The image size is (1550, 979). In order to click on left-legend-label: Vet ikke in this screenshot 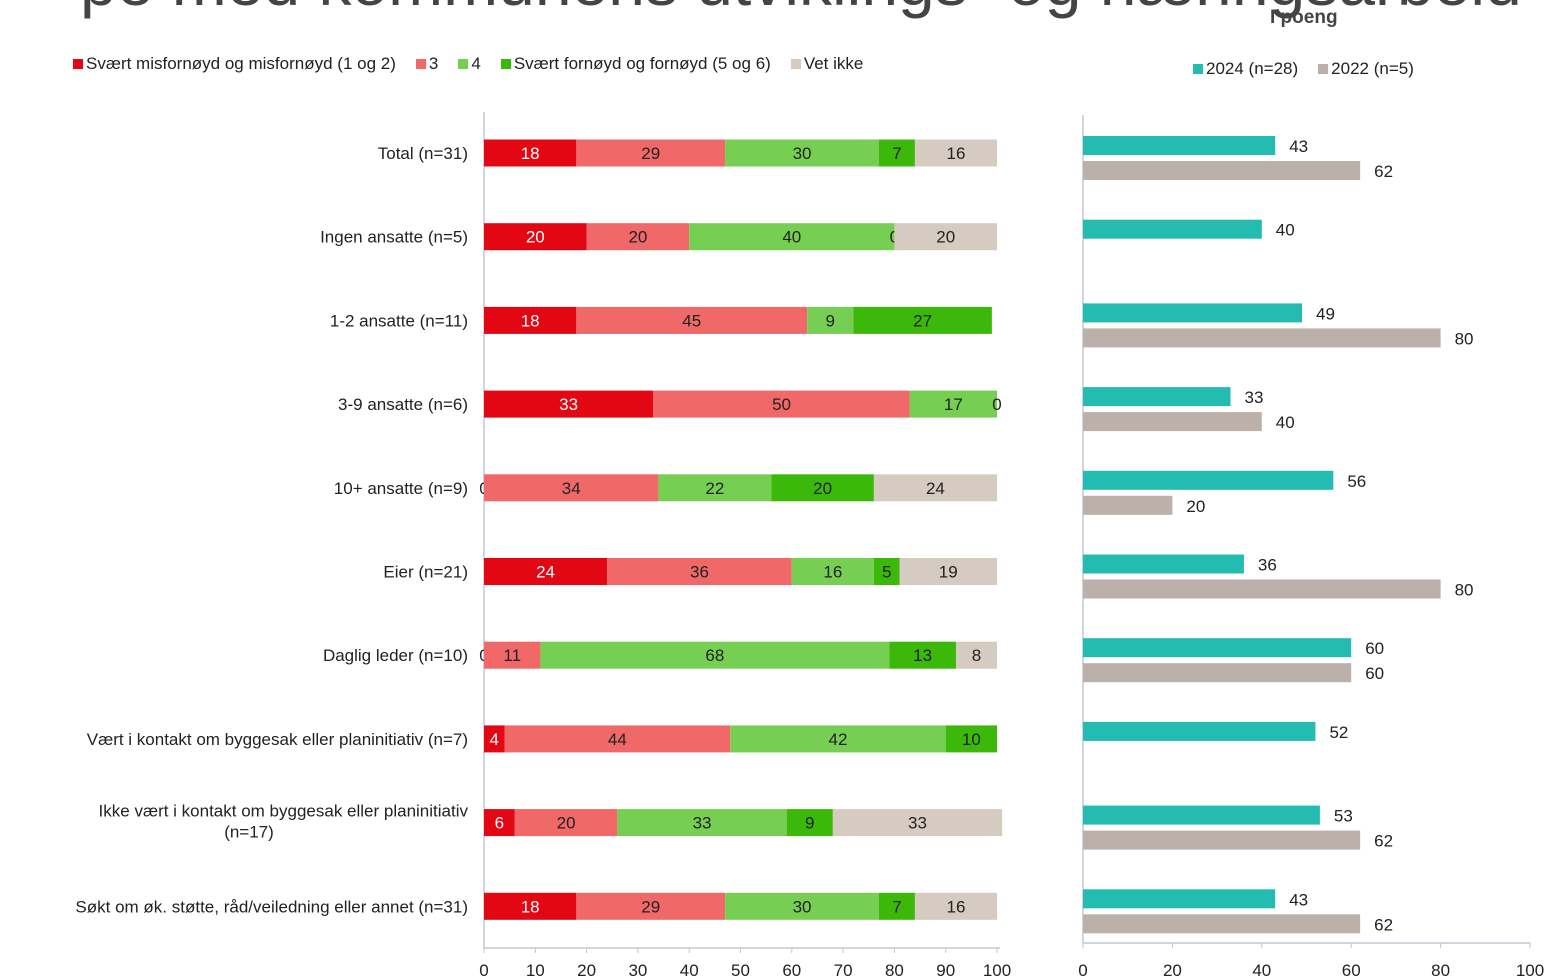, I will do `click(833, 63)`.